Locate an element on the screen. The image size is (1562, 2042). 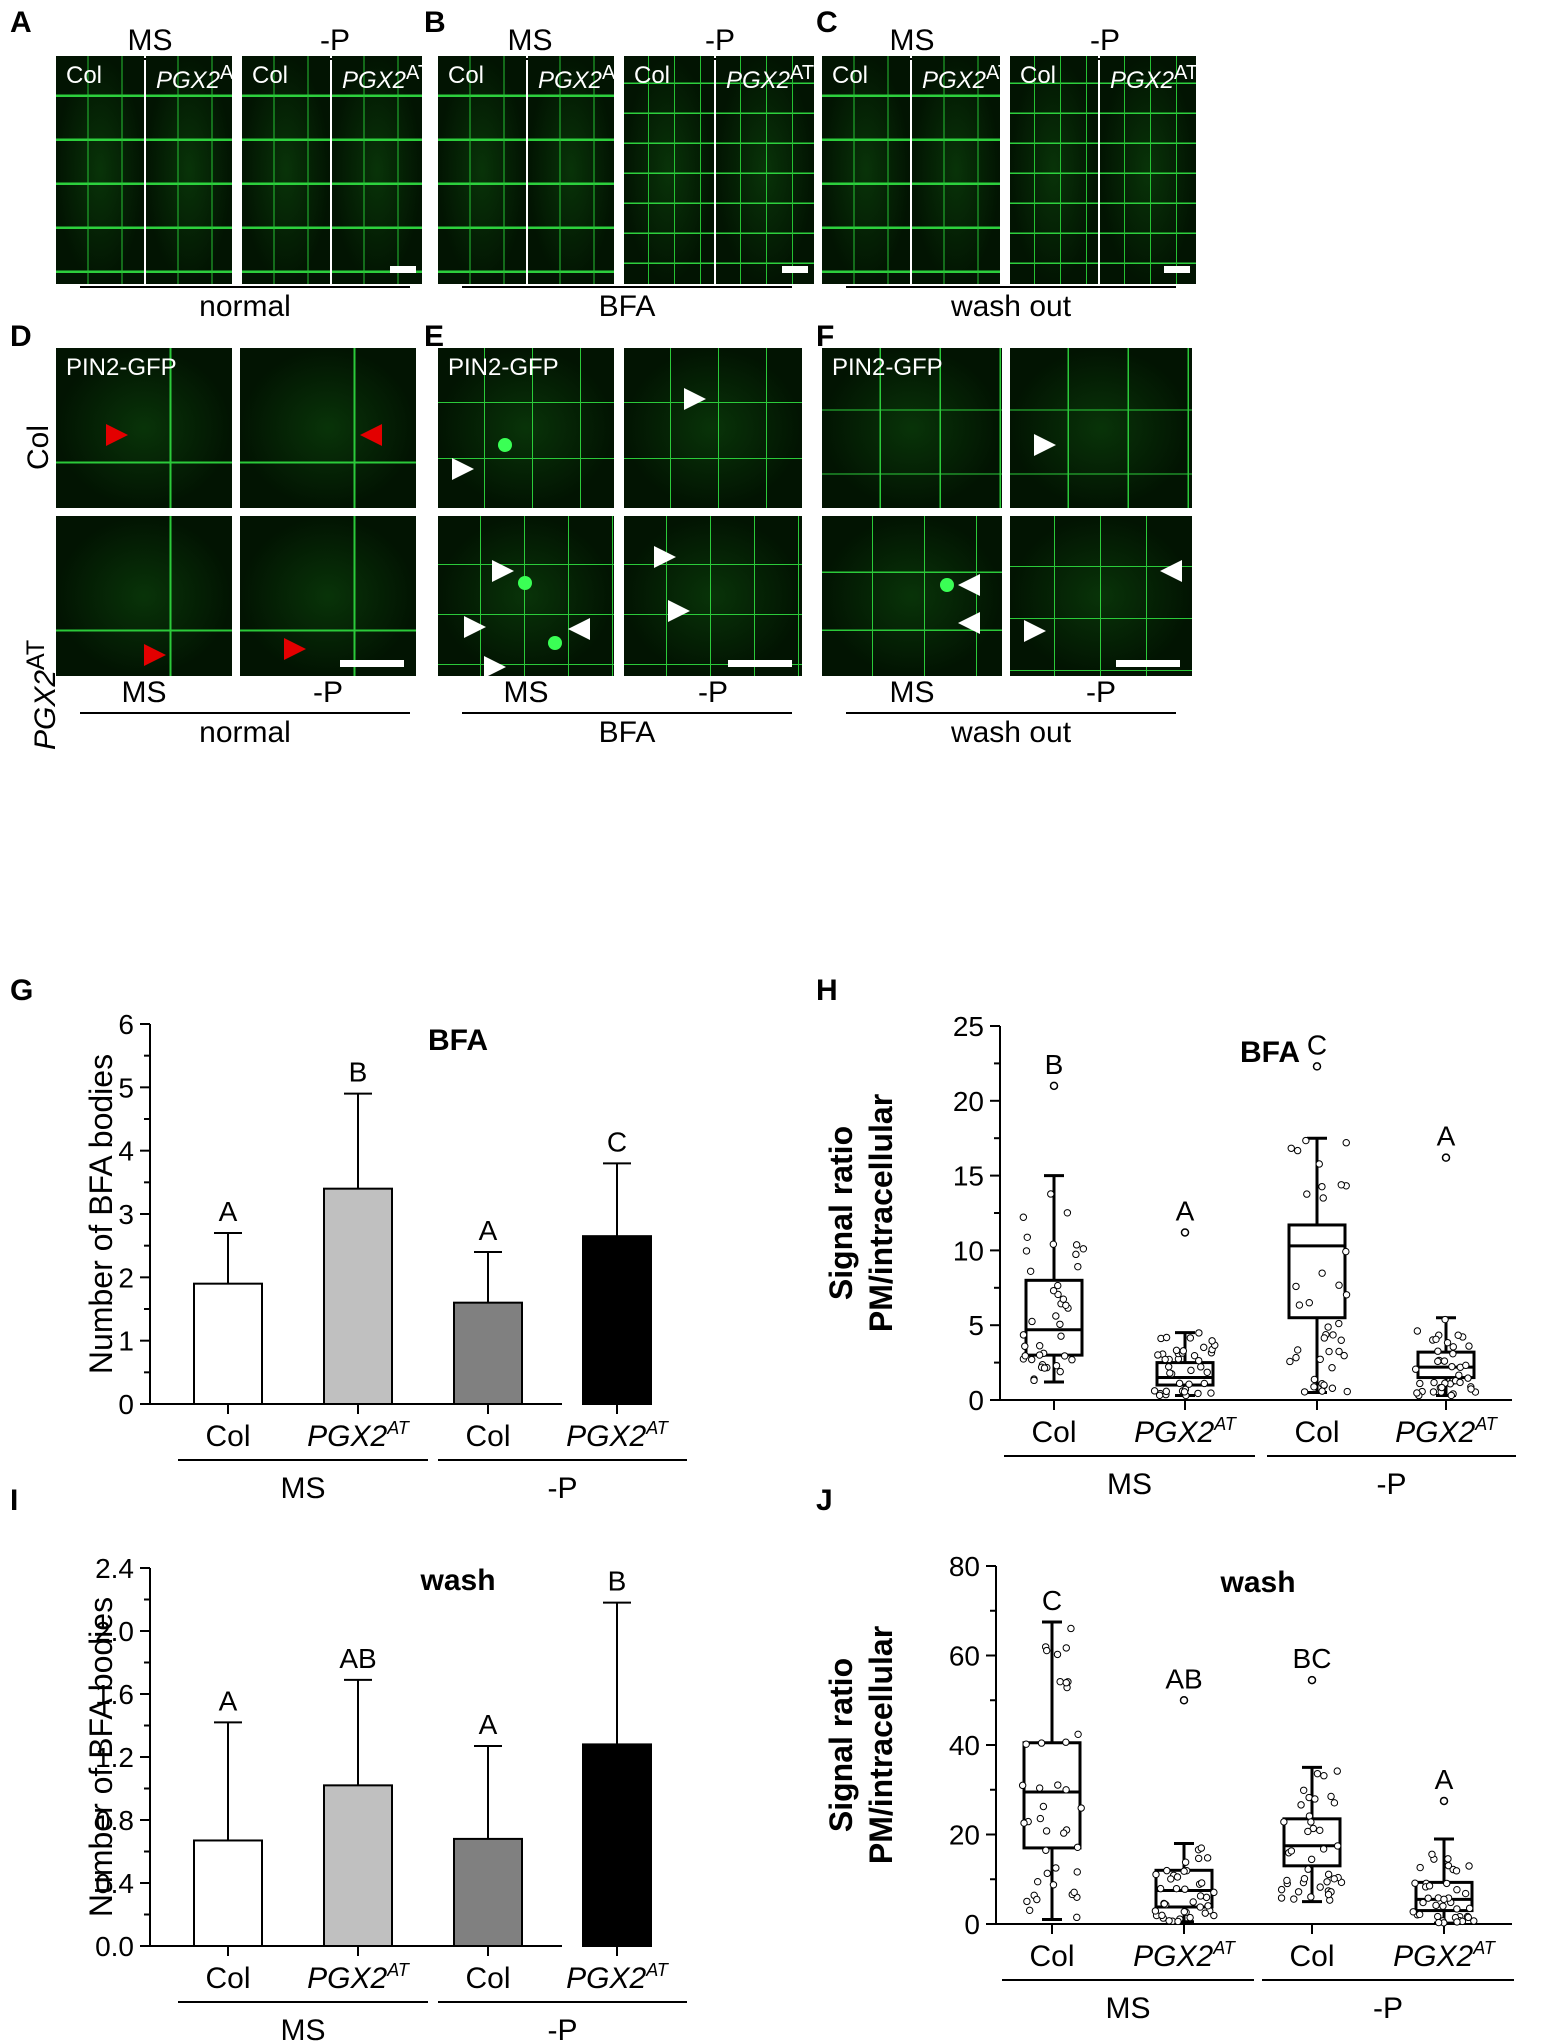
chart-title: BFA is located at coordinates (458, 1040).